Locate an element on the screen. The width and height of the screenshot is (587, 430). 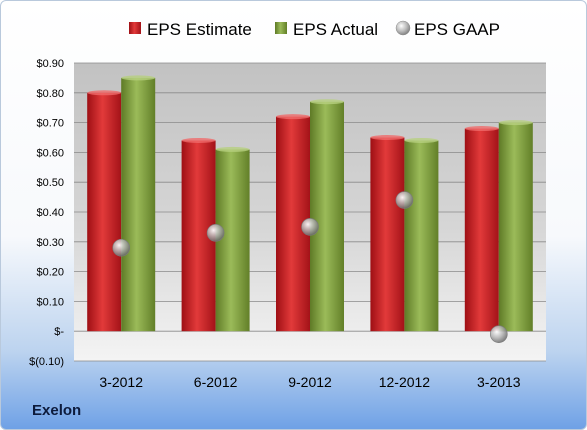
x-axis: 3-2012 6-2012 9-2012 12-2012 3-2013 is located at coordinates (309, 382).